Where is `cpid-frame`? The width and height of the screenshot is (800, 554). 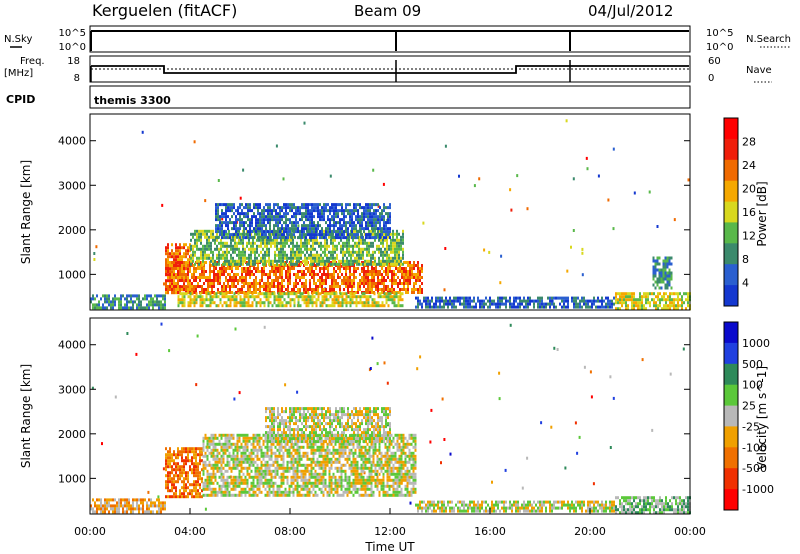 cpid-frame is located at coordinates (390, 97).